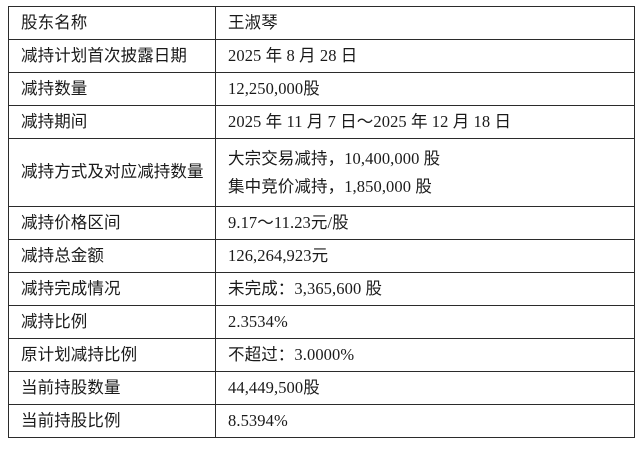 Image resolution: width=642 pixels, height=465 pixels. I want to click on row-value-current-ratio: 8.5394%, so click(425, 421).